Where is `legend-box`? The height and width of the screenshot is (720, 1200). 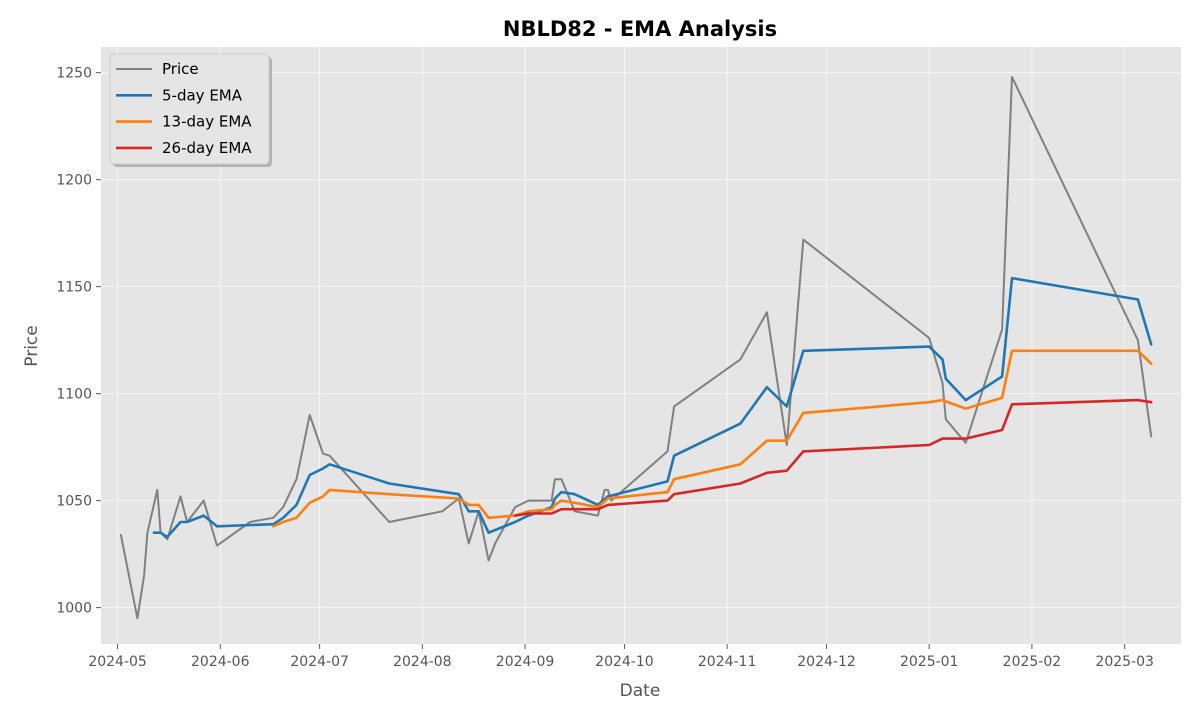
legend-box is located at coordinates (189, 109).